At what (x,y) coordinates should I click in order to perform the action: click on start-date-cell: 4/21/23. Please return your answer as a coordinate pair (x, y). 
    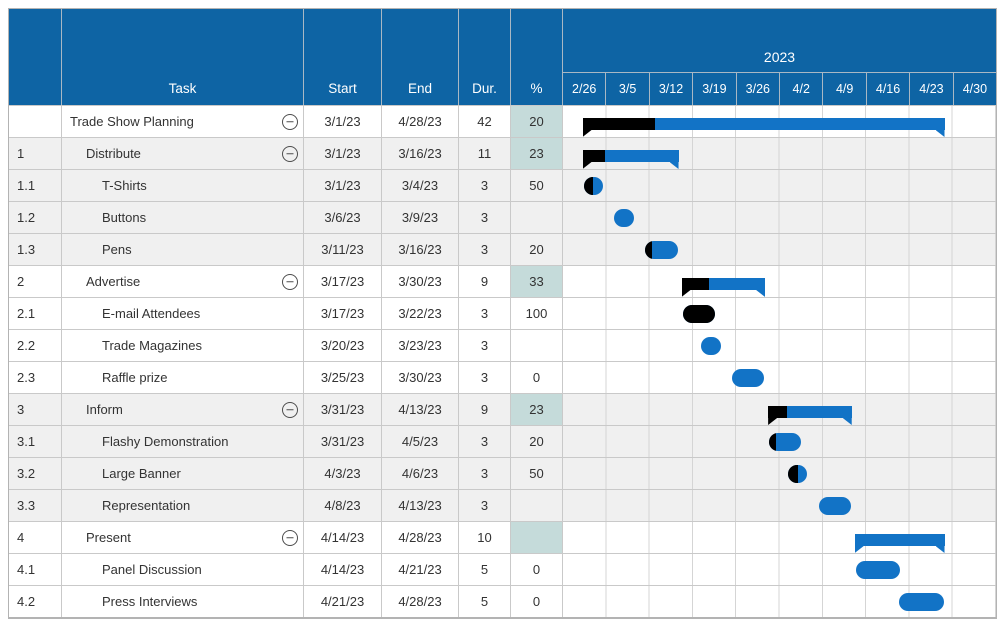
    Looking at the image, I should click on (342, 601).